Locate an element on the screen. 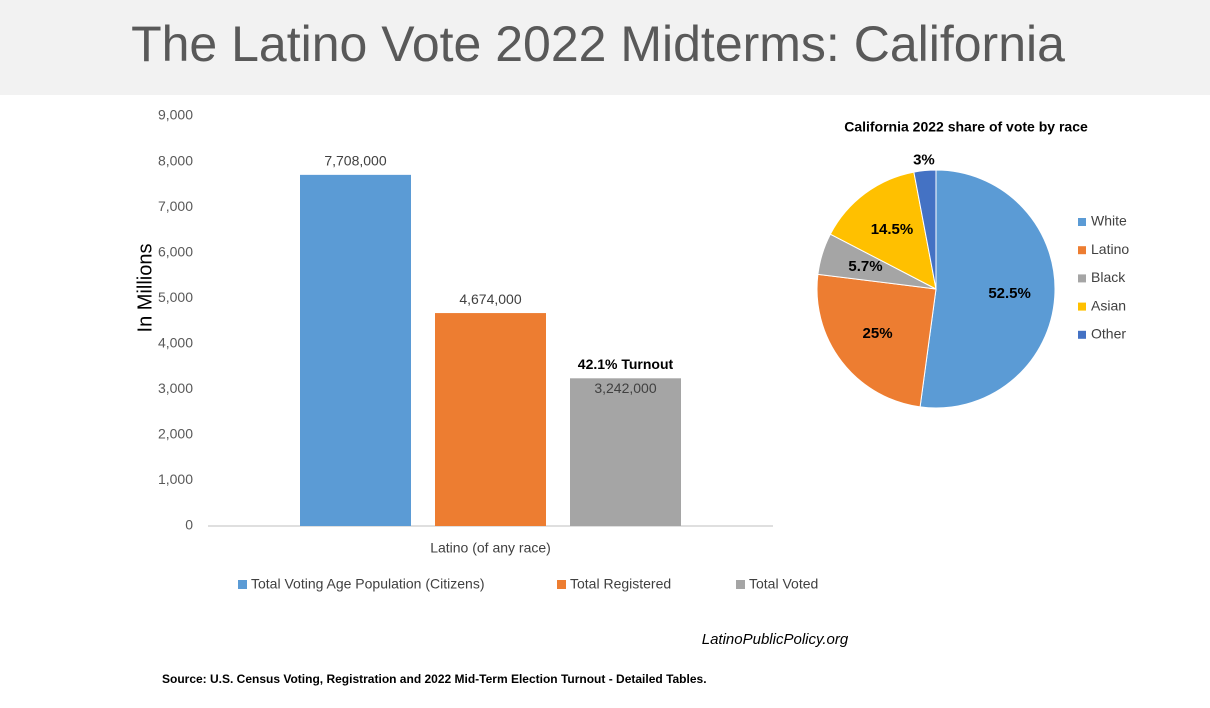 The image size is (1210, 708). legend-label: Total Voted is located at coordinates (783, 584).